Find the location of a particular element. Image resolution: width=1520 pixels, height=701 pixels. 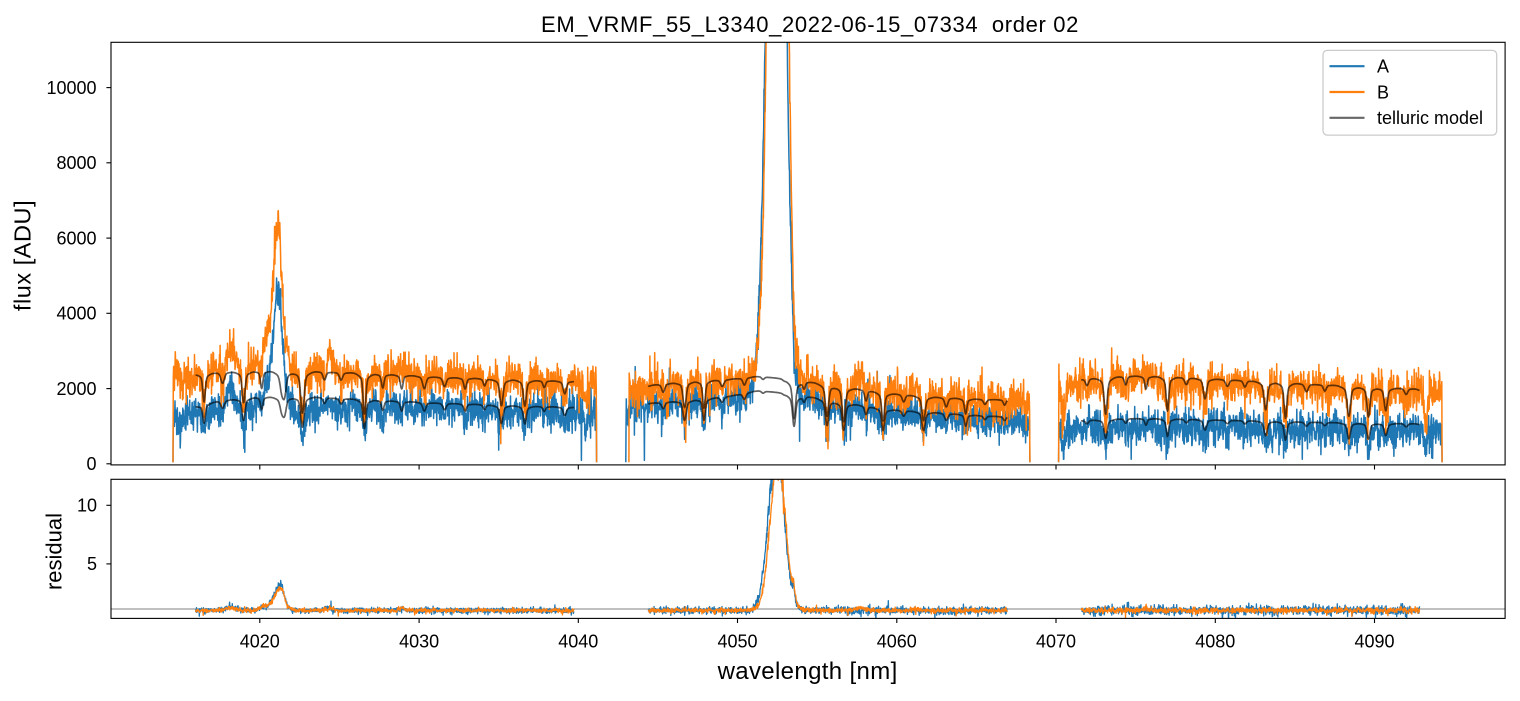

svg-text: 0 is located at coordinates (91, 464).